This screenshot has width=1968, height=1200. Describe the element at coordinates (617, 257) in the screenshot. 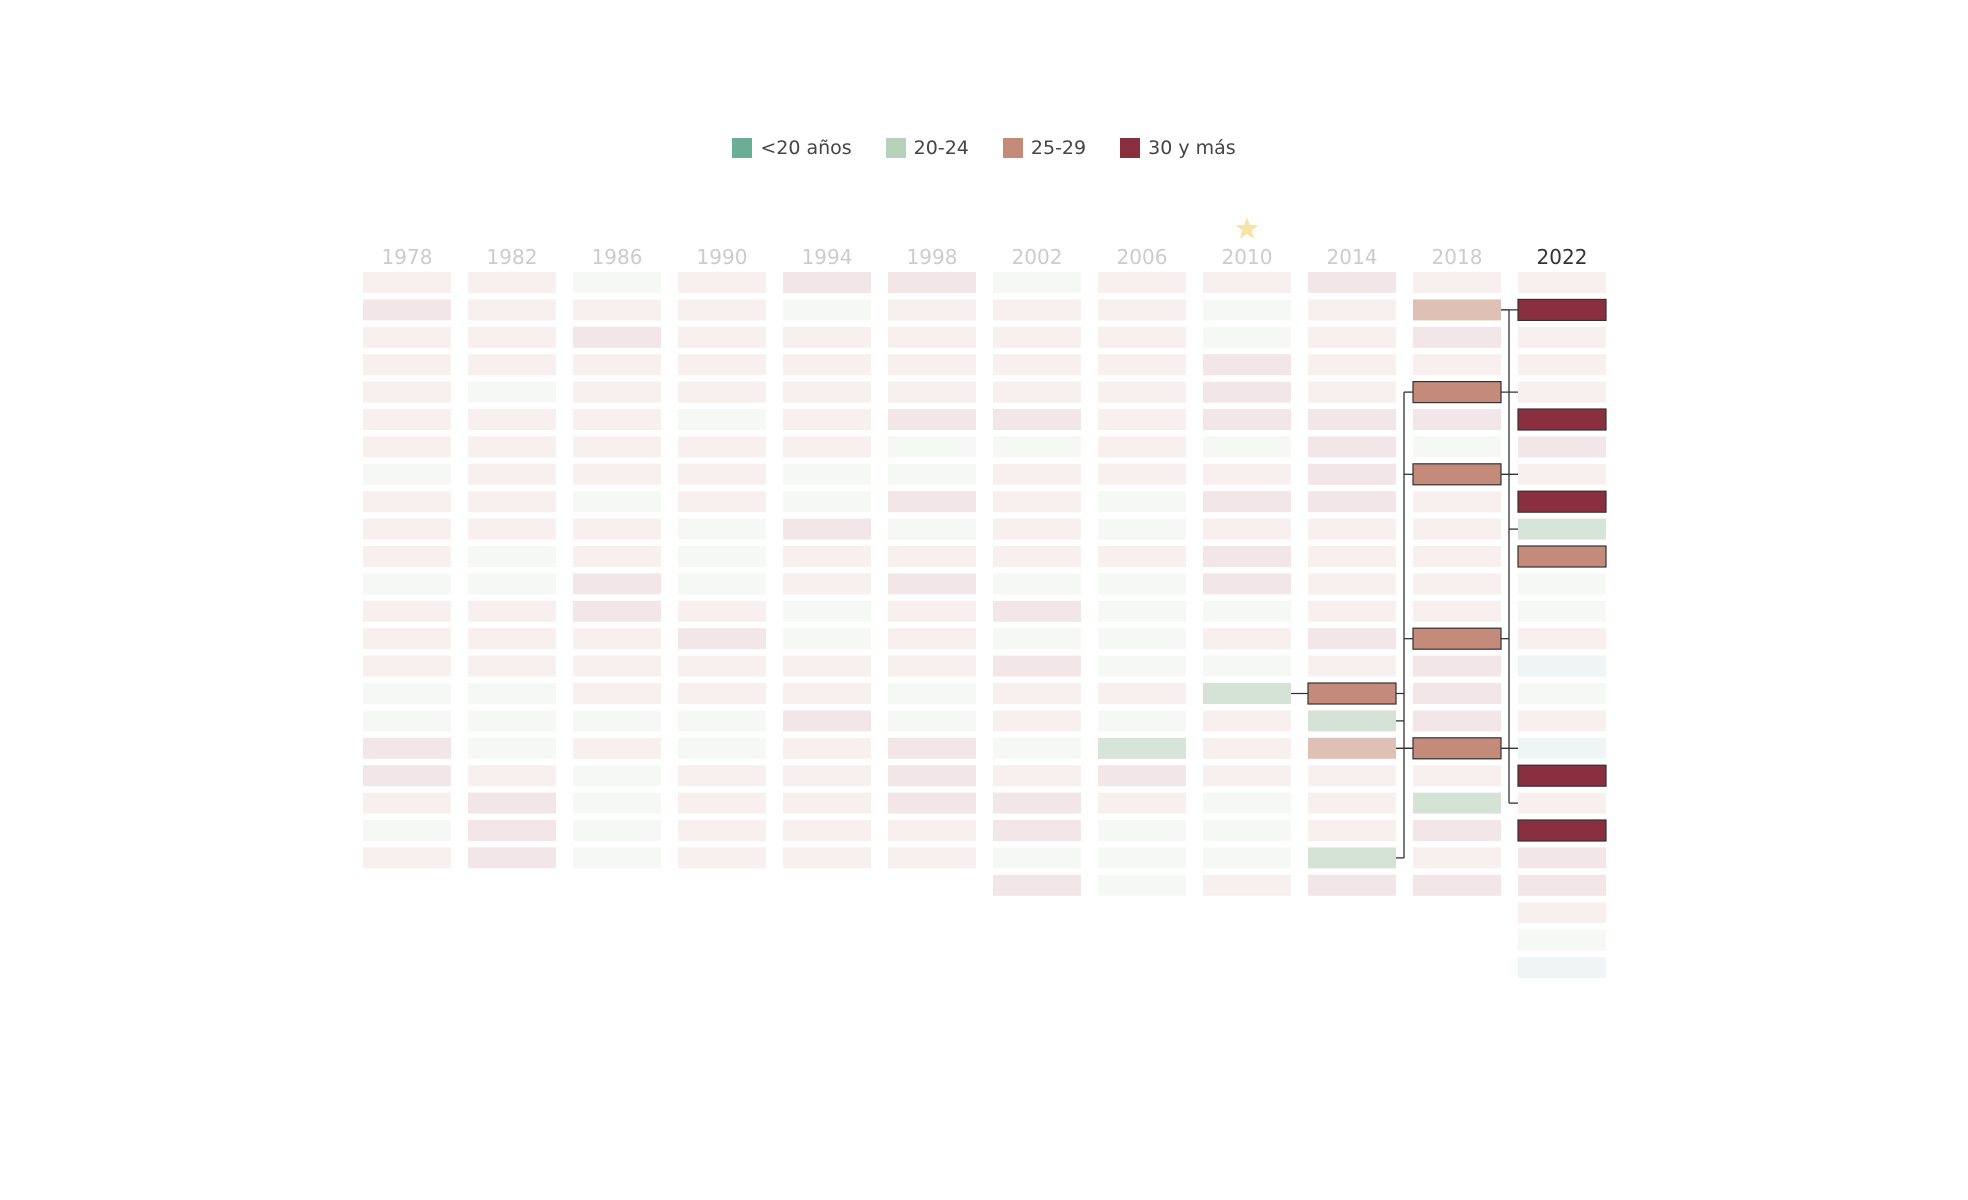

I see `column-label: 1986` at that location.